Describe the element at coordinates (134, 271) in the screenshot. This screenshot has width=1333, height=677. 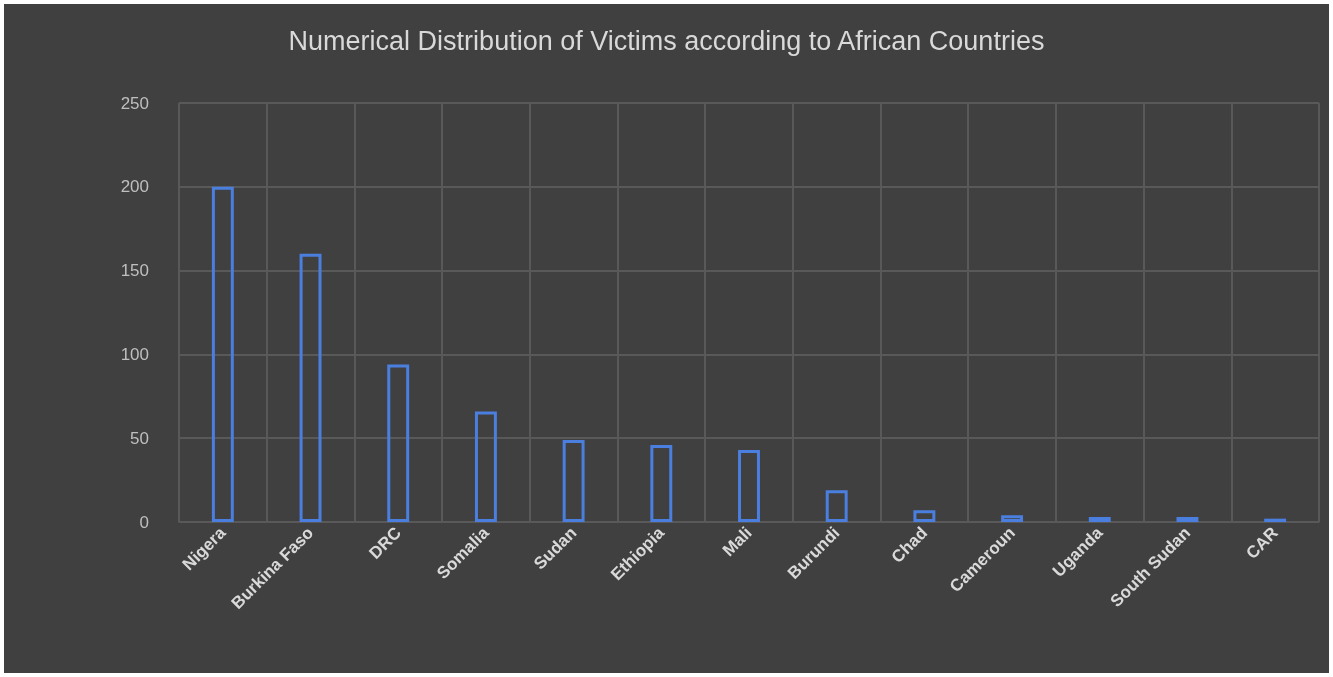
I see `y-tick-label: 150` at that location.